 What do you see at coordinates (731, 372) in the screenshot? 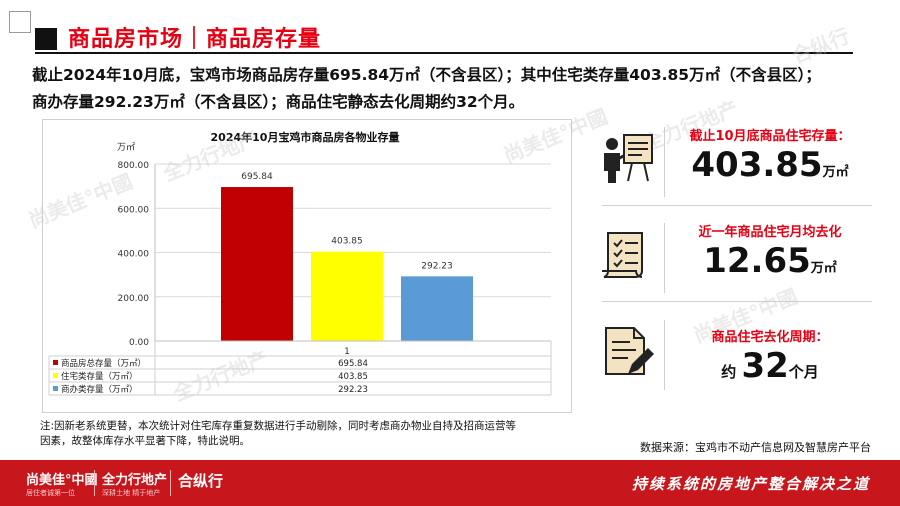
I see `kpi-prefix: 约` at bounding box center [731, 372].